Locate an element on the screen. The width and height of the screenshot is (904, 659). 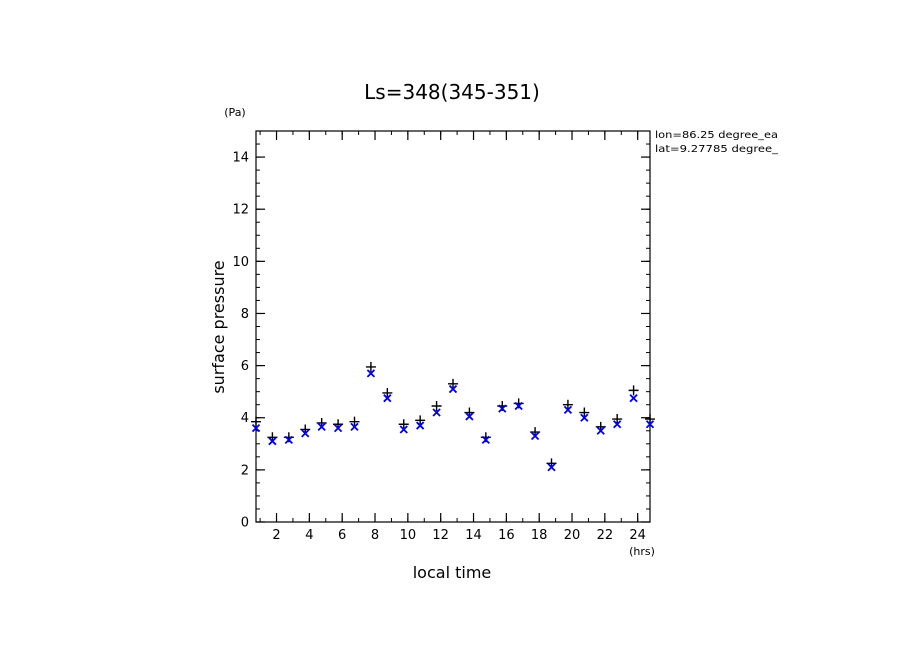
y-tick-label: 6 is located at coordinates (245, 366).